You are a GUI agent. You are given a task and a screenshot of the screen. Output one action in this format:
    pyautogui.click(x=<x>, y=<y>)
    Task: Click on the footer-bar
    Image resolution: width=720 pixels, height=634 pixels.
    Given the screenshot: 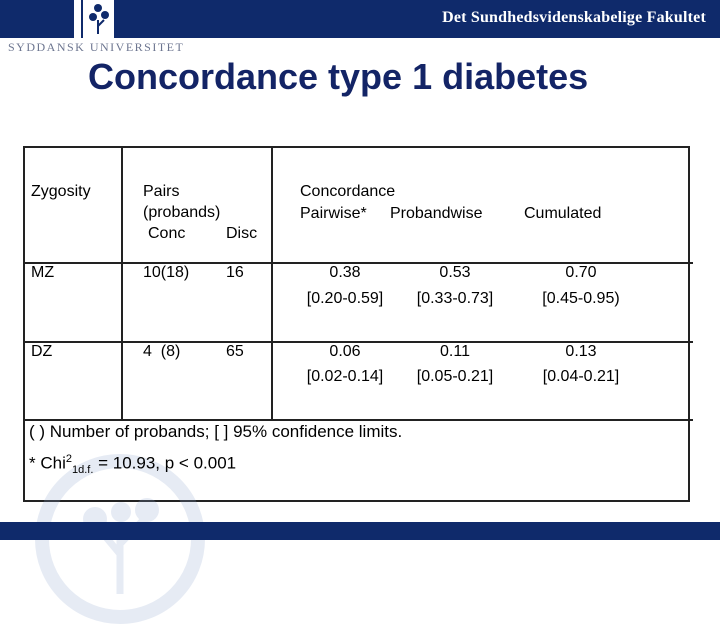 What is the action you would take?
    pyautogui.click(x=360, y=531)
    